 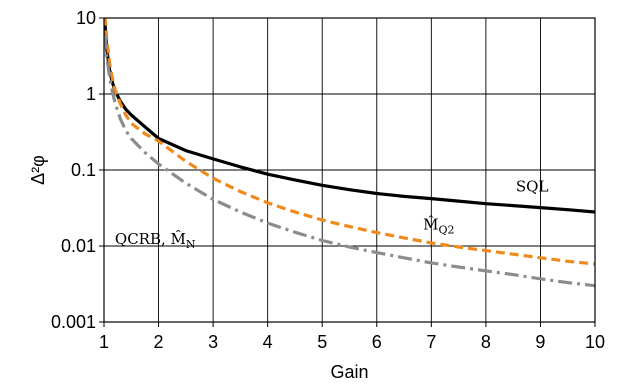 What do you see at coordinates (83, 170) in the screenshot?
I see `y-tick-label: 0.1` at bounding box center [83, 170].